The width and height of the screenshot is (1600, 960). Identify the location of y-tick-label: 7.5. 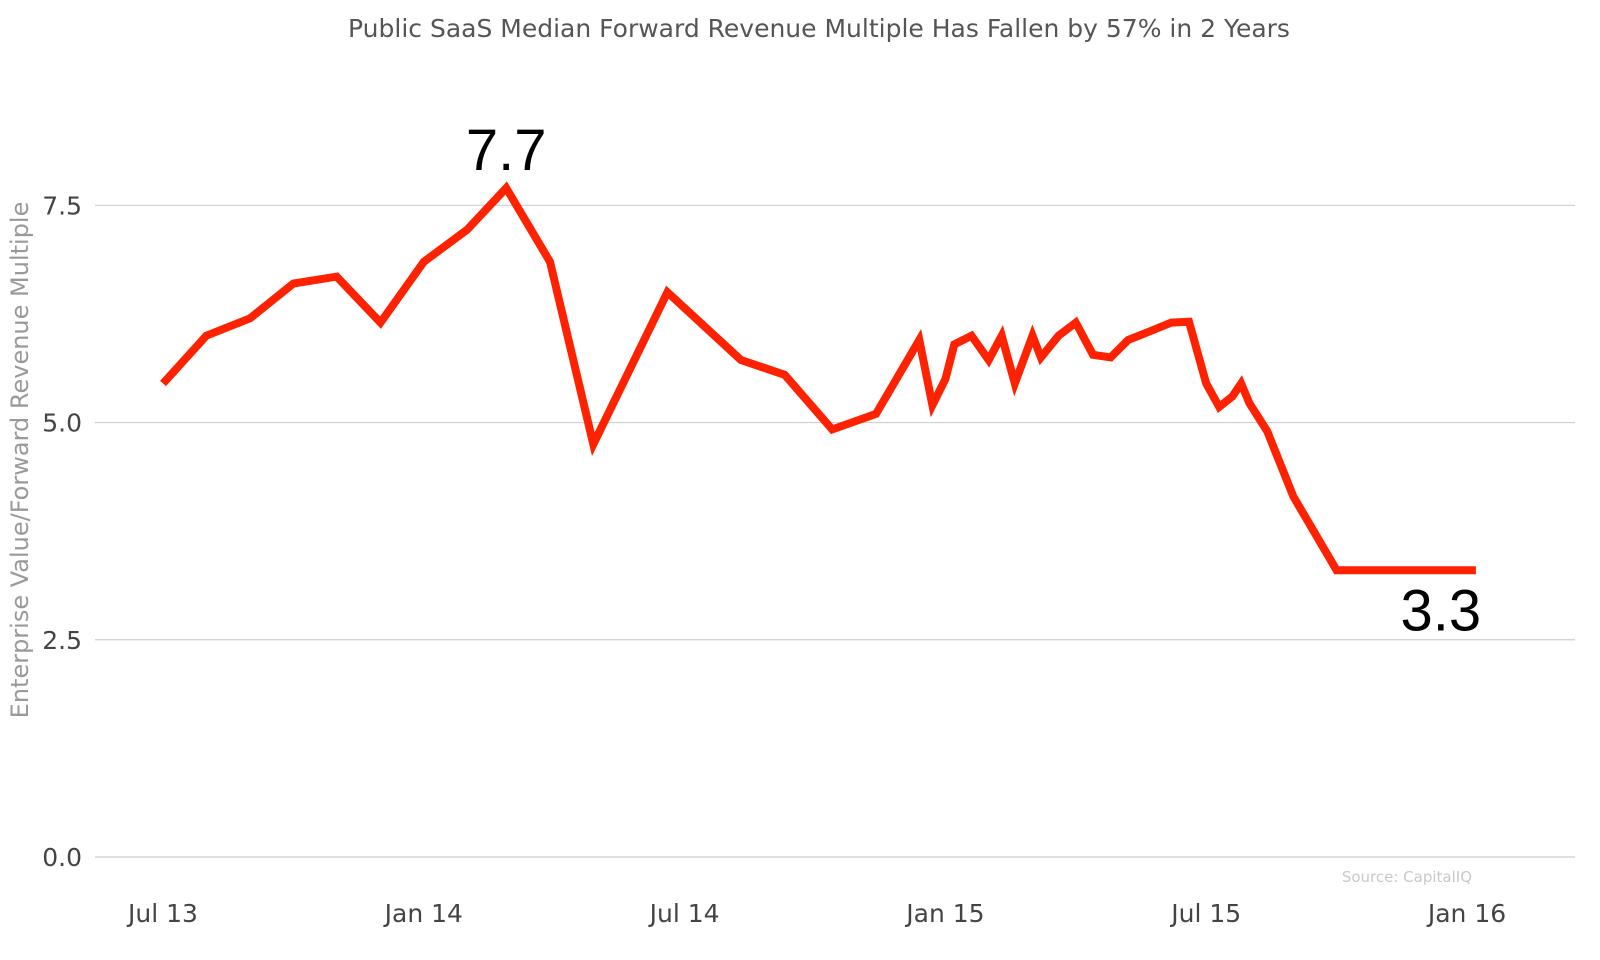
(62, 205).